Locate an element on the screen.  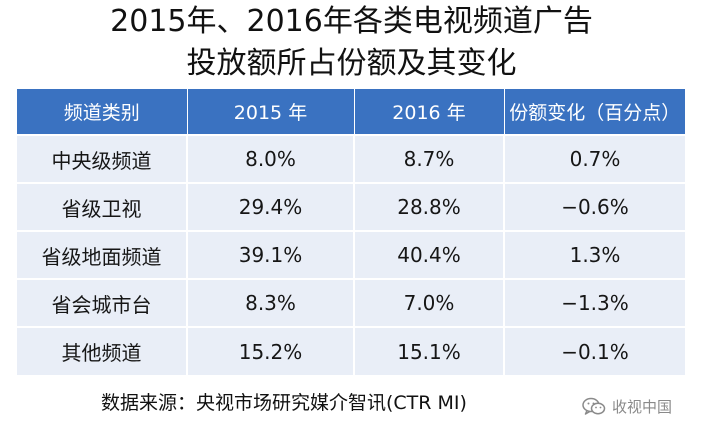
cell-change: −0.1% is located at coordinates (594, 350).